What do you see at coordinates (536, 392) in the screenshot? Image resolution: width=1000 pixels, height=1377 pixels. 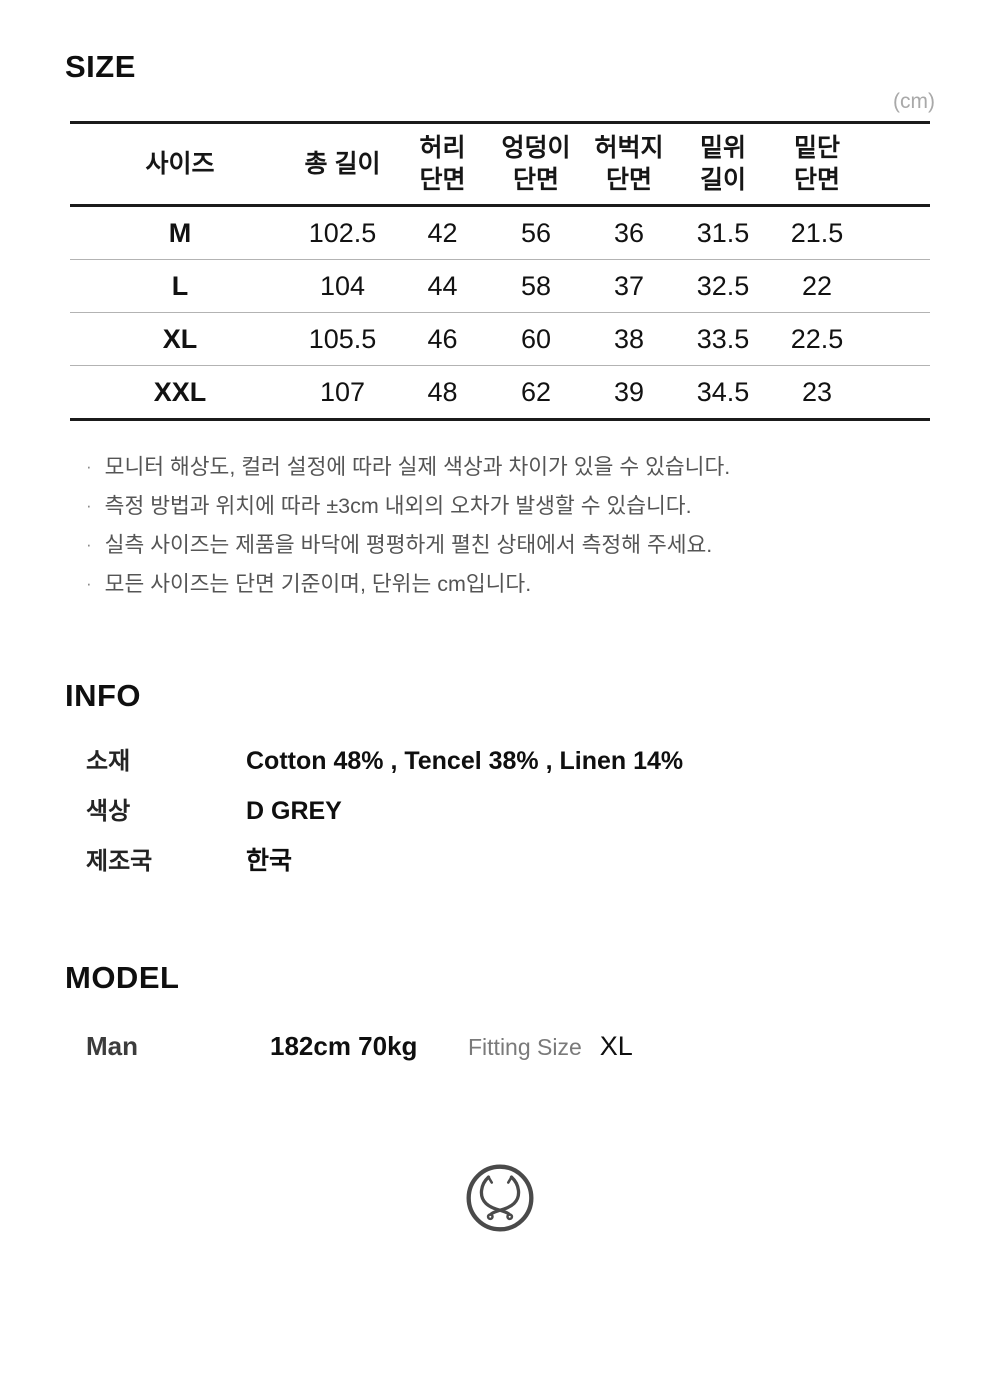 I see `cell-hip: 62` at bounding box center [536, 392].